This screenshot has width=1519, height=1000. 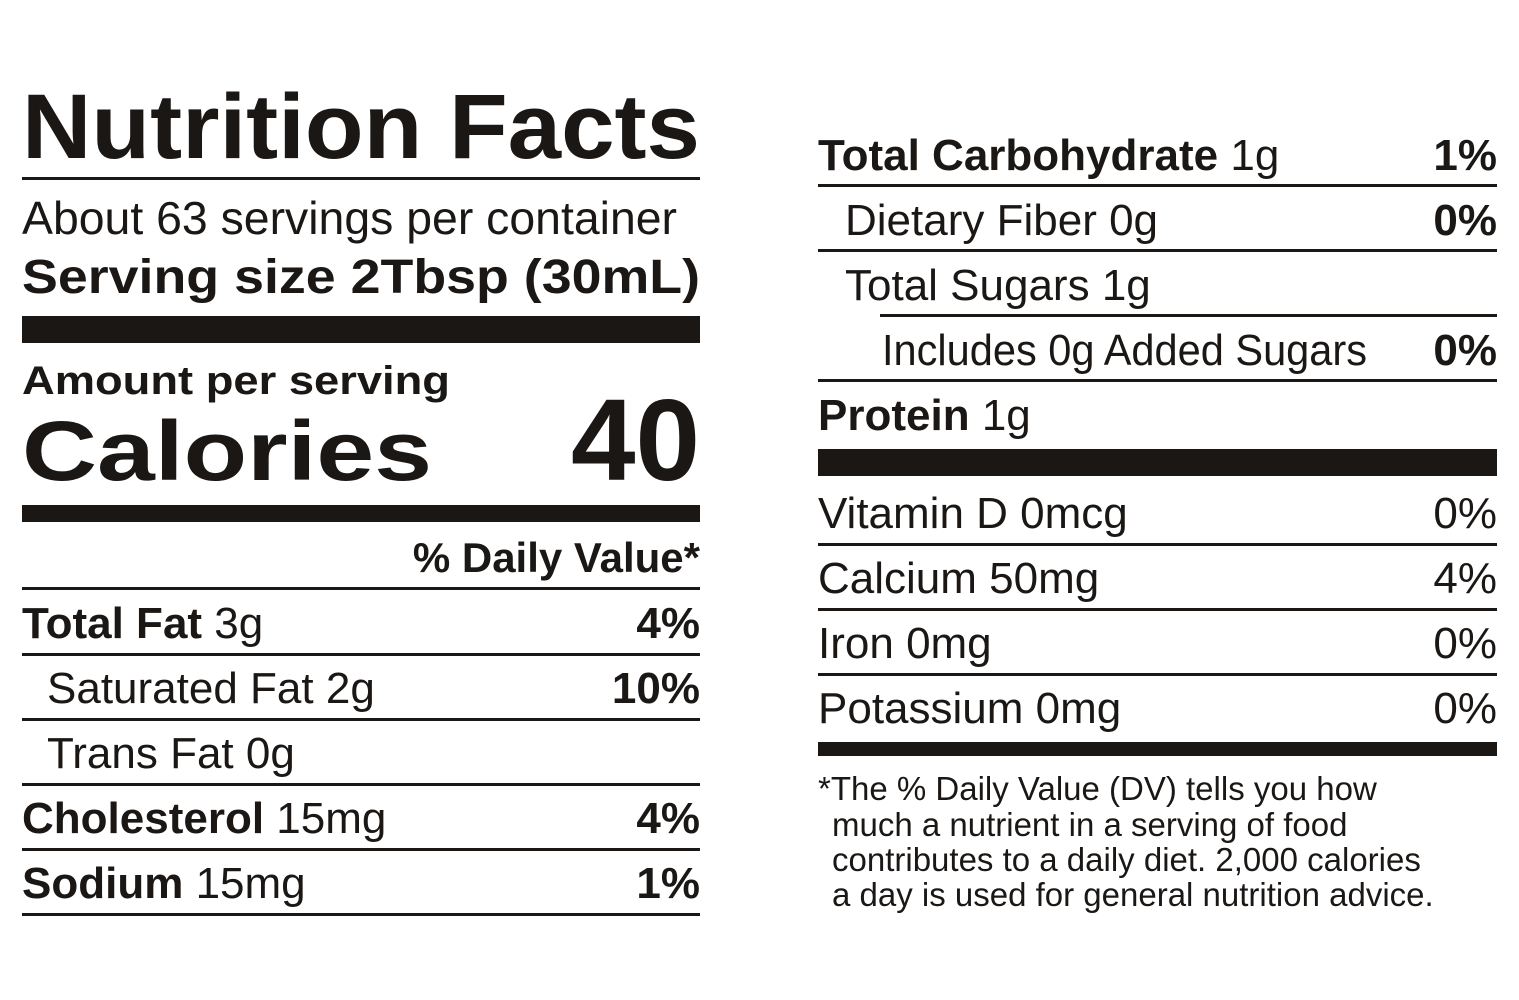 I want to click on vitamin-amount: 0mcg, so click(x=1074, y=513).